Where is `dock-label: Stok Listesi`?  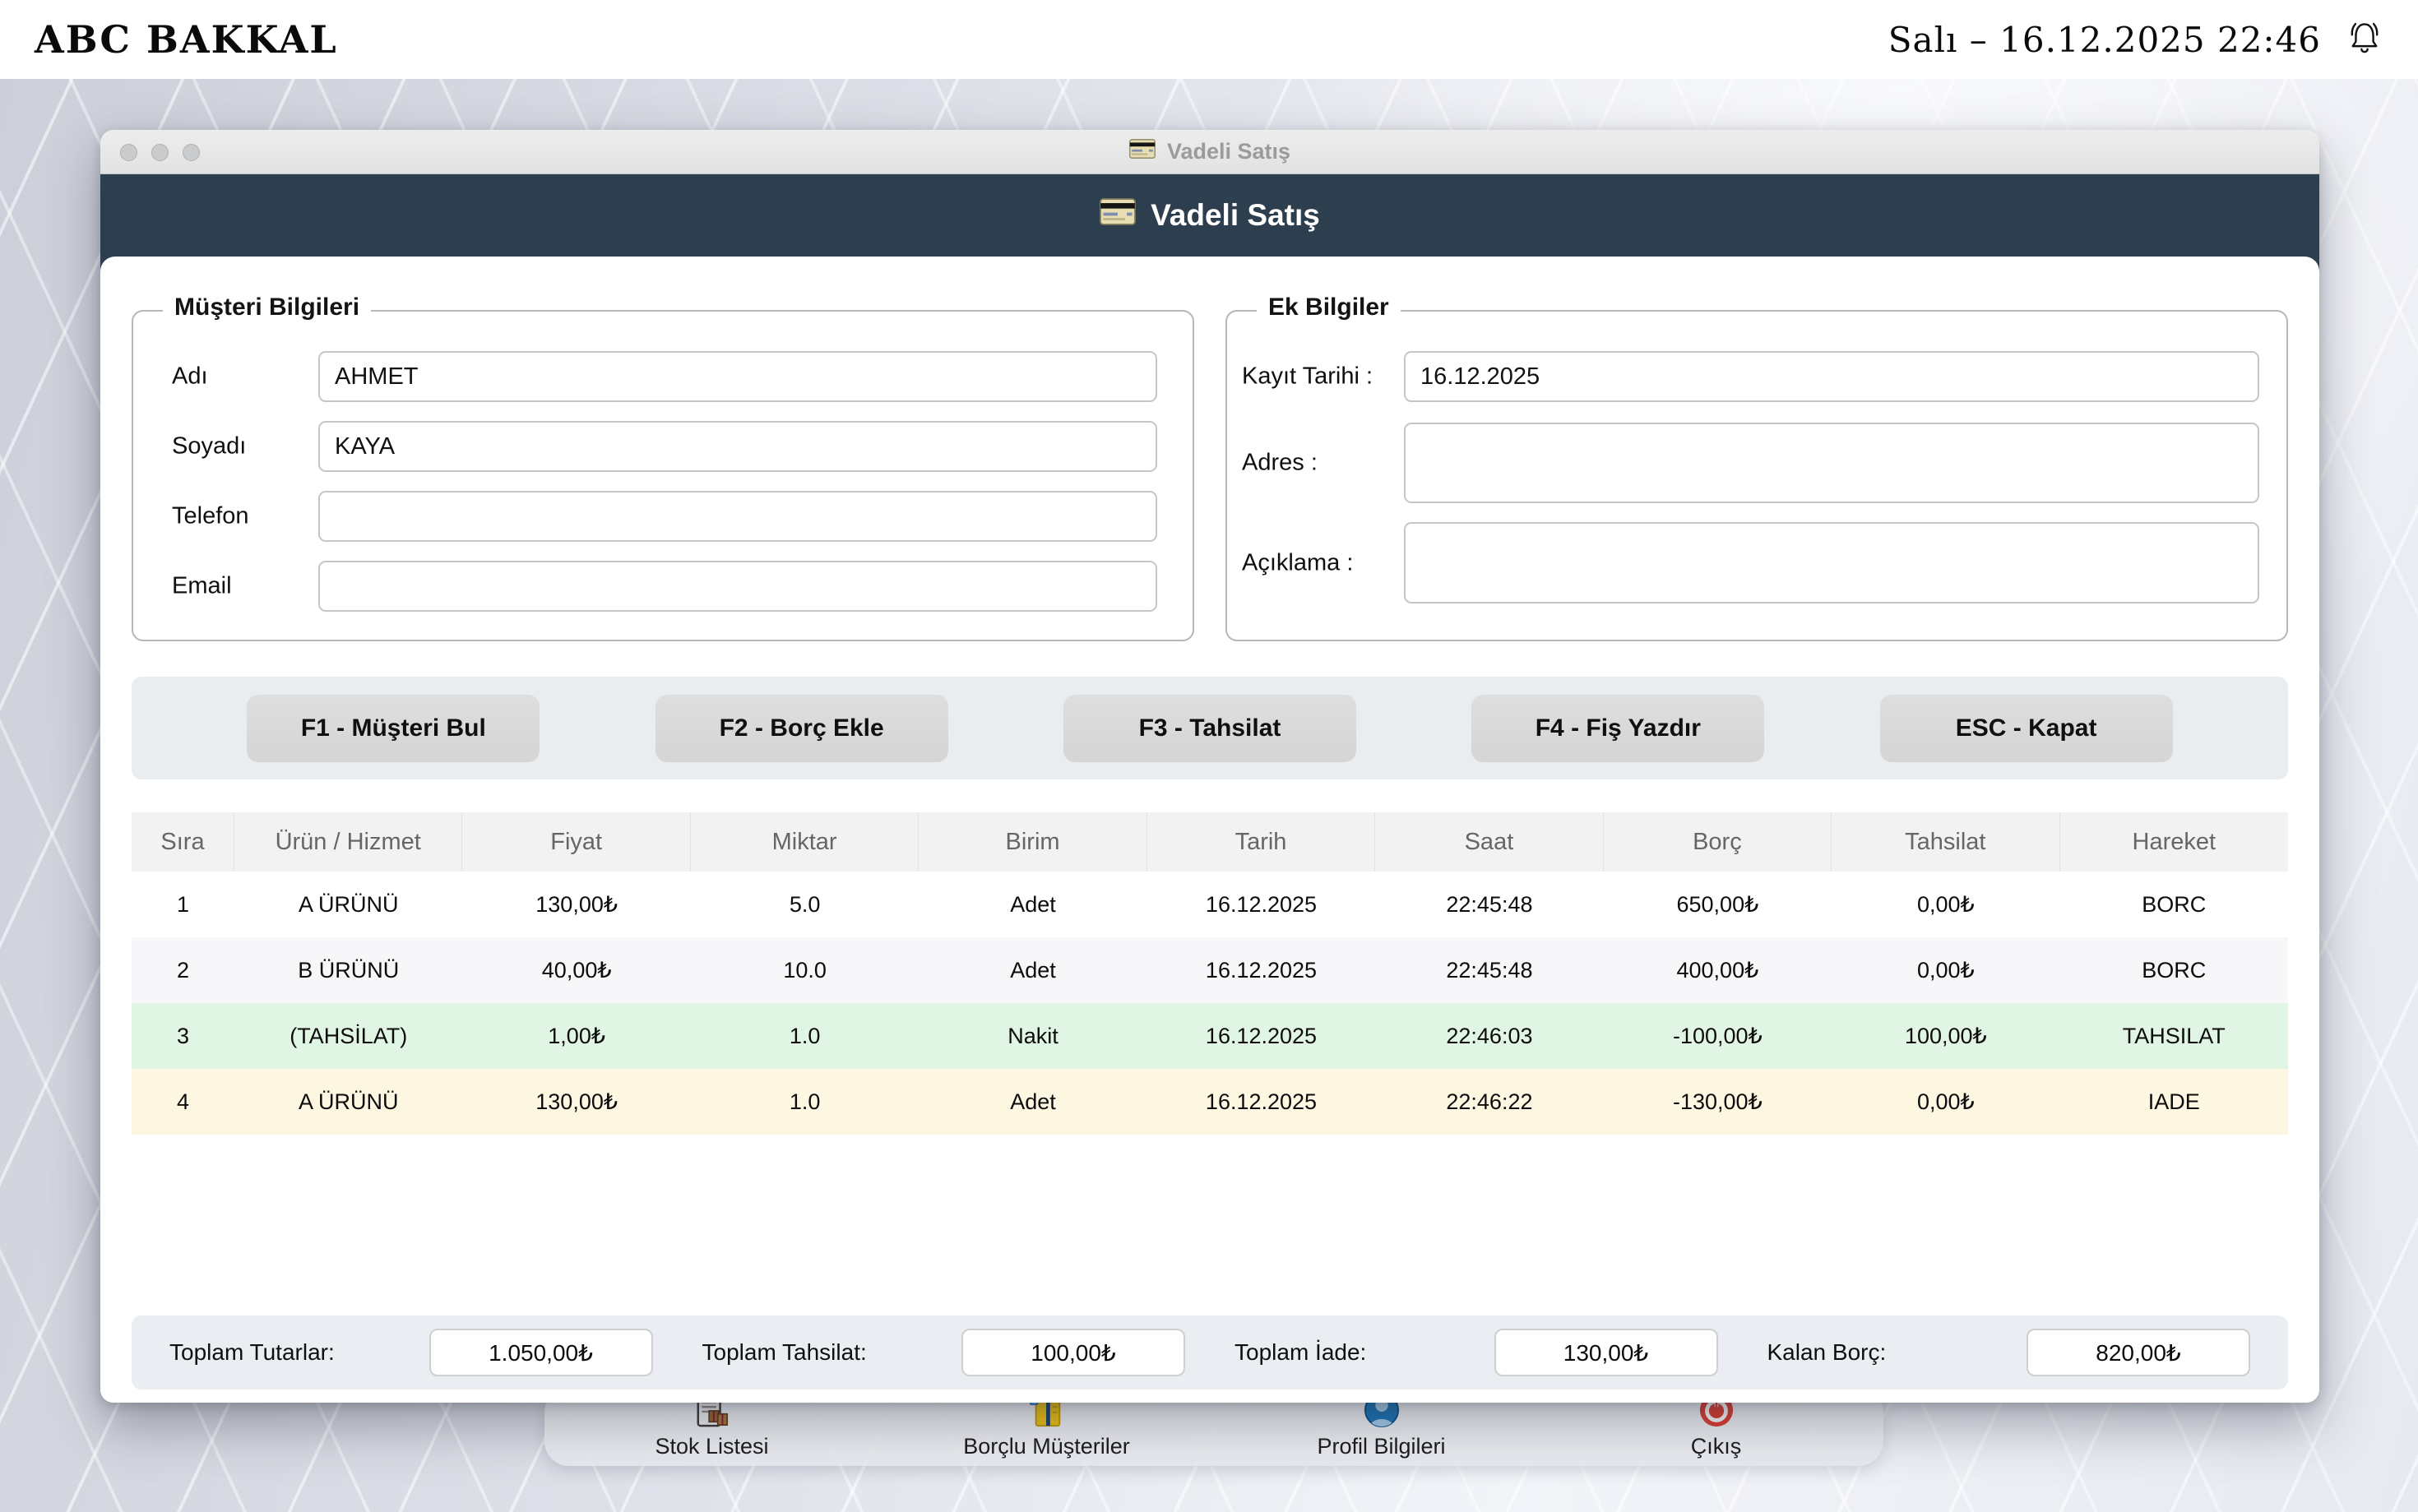 dock-label: Stok Listesi is located at coordinates (712, 1446).